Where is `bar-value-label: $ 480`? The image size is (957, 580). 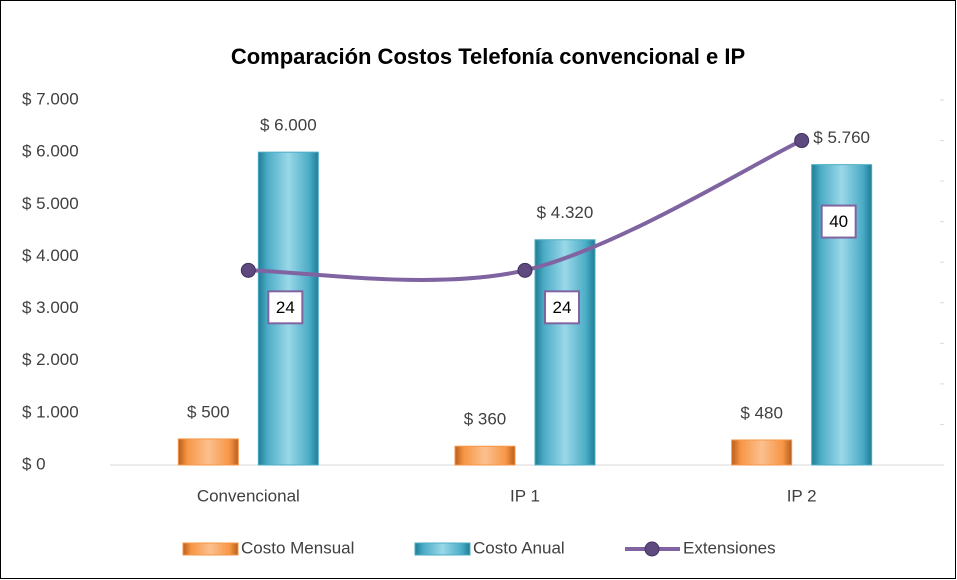 bar-value-label: $ 480 is located at coordinates (761, 412).